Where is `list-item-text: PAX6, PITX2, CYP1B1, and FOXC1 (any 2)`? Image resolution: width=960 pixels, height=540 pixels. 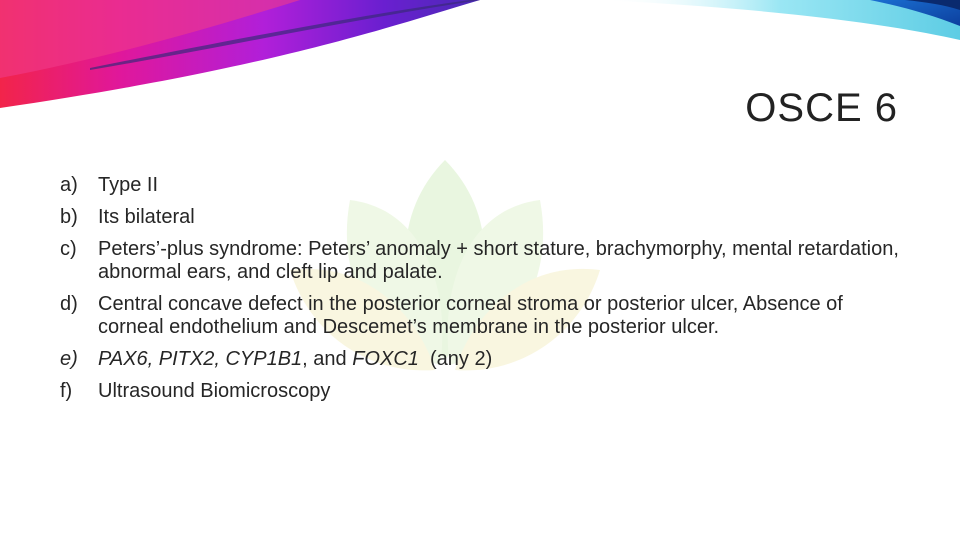
list-item-text: PAX6, PITX2, CYP1B1, and FOXC1 (any 2) is located at coordinates (499, 359).